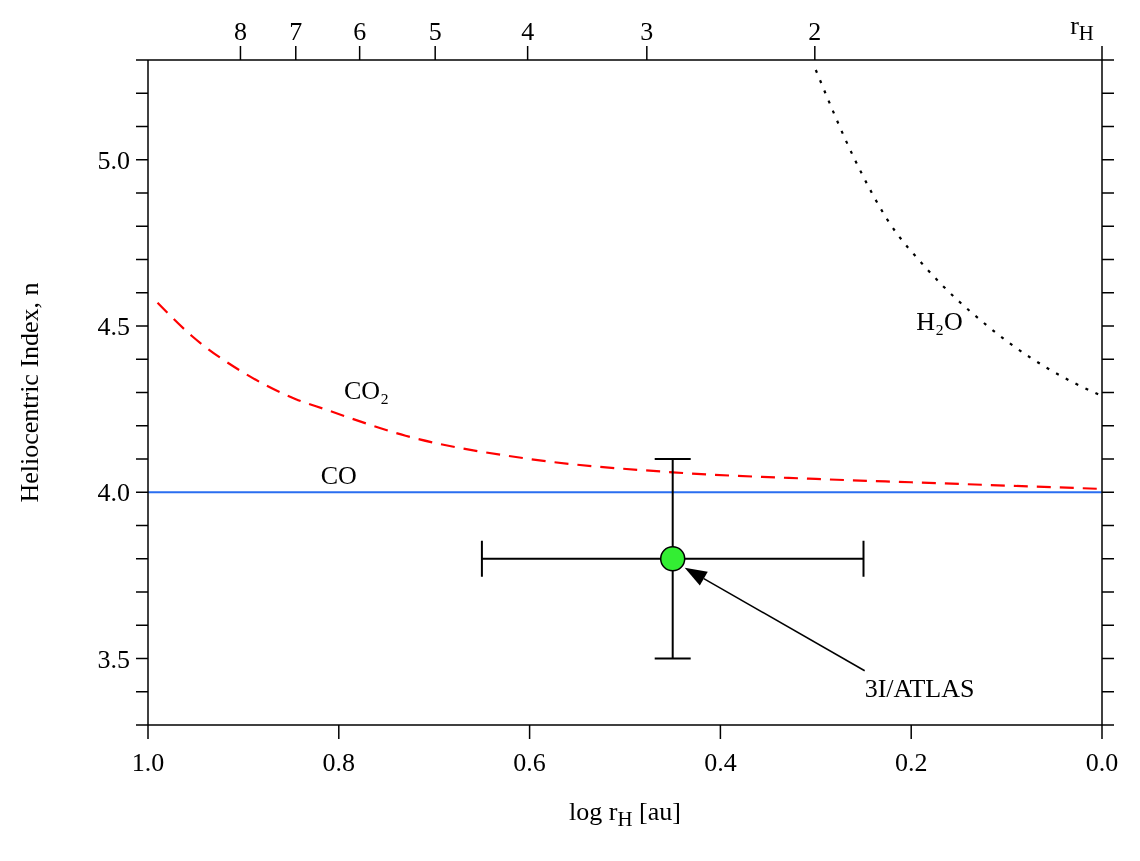 The width and height of the screenshot is (1140, 861). I want to click on x-tick-label: 0.6, so click(529, 762).